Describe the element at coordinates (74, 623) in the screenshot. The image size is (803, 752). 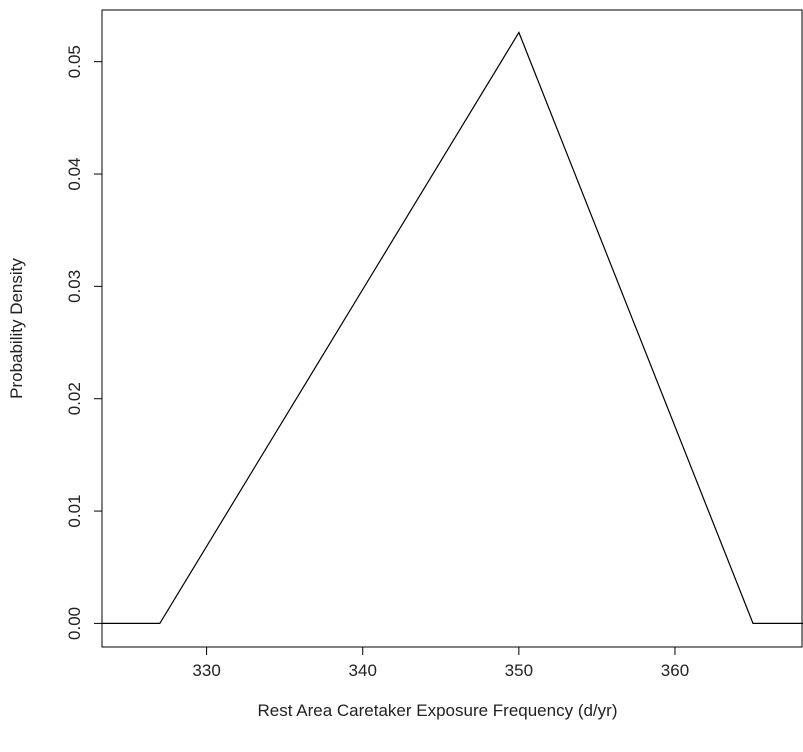
I see `y-tick-label: 0.00` at that location.